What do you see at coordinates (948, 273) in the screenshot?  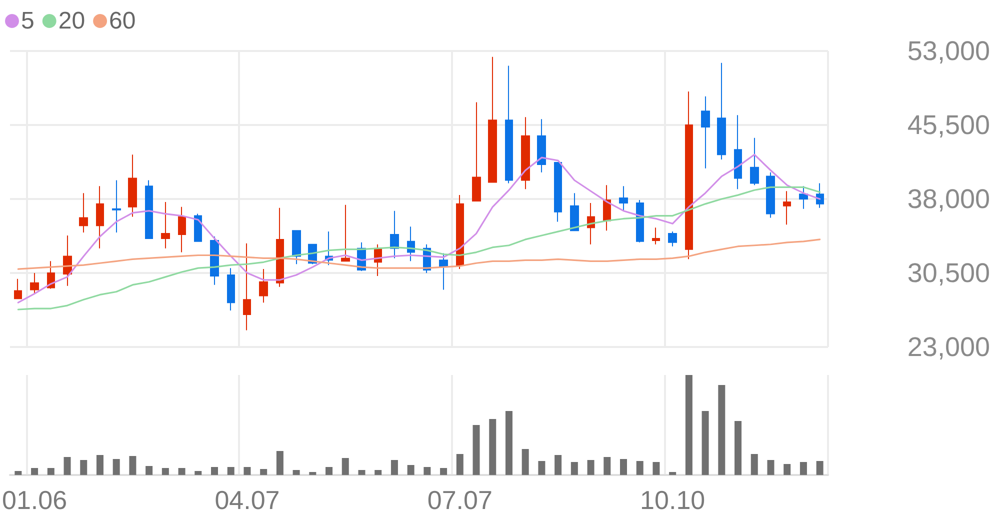 I see `y-tick-label: 30,500` at bounding box center [948, 273].